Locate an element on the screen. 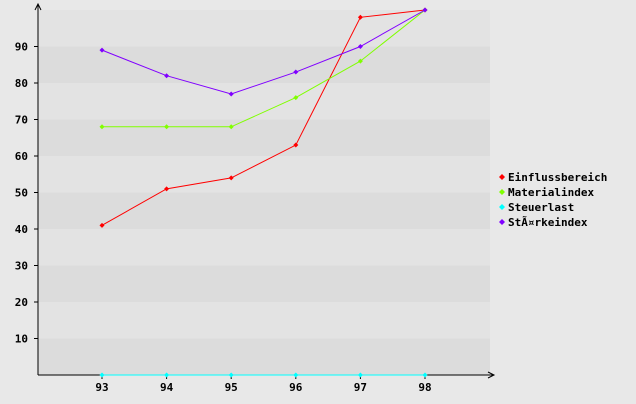  series-st-rkeindex is located at coordinates (263, 52).